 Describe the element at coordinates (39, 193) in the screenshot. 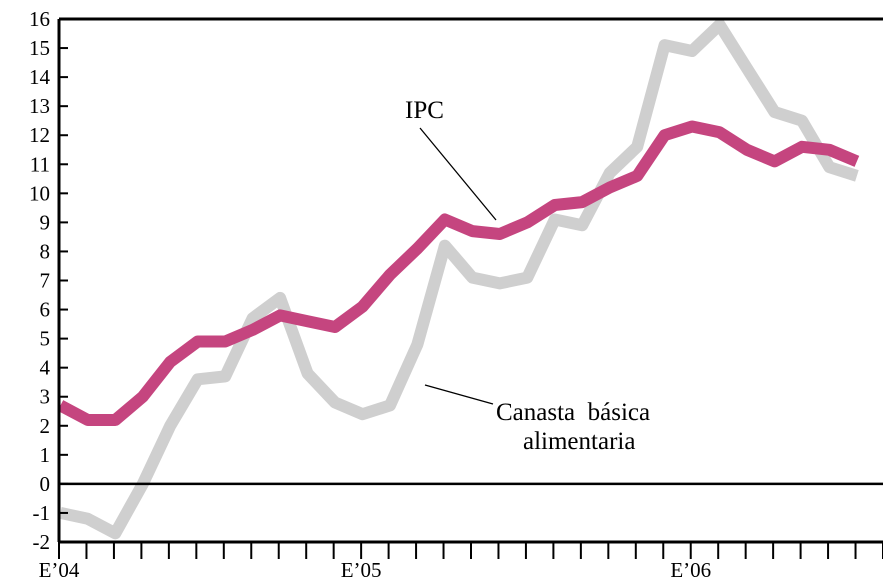

I see `y-tick-label: 10` at that location.